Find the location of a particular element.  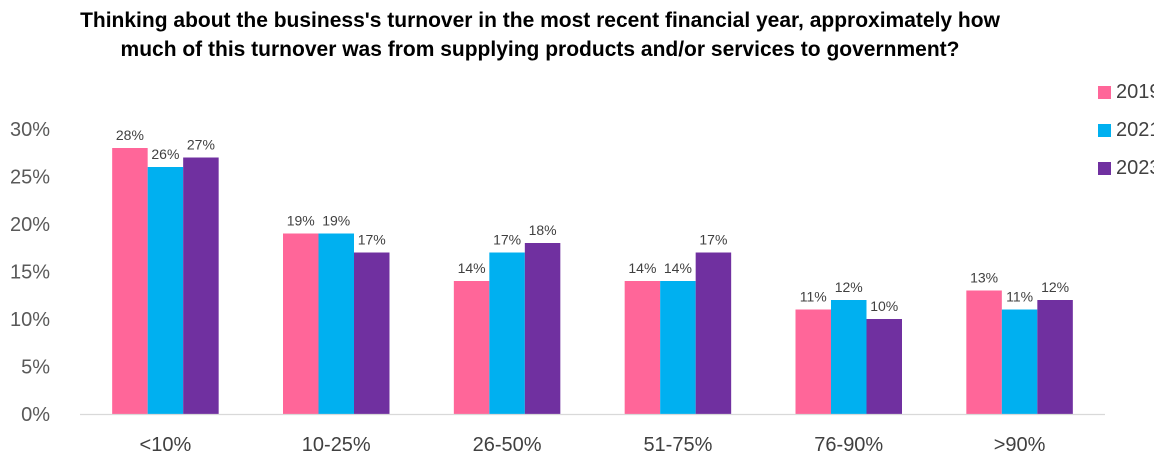

x-tick-label: 51-75% is located at coordinates (677, 445).